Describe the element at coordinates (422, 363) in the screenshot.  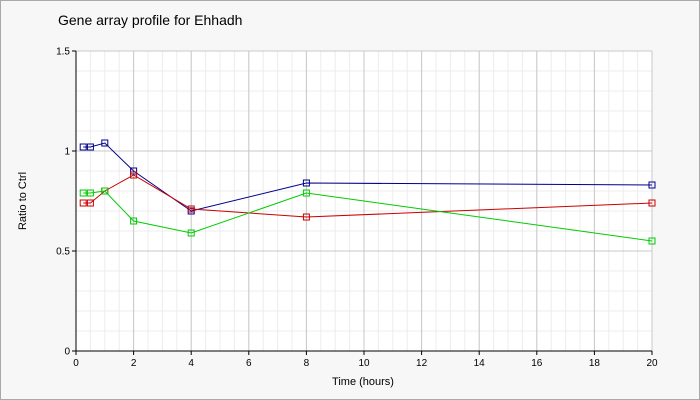
I see `x-tick-label: 12` at that location.